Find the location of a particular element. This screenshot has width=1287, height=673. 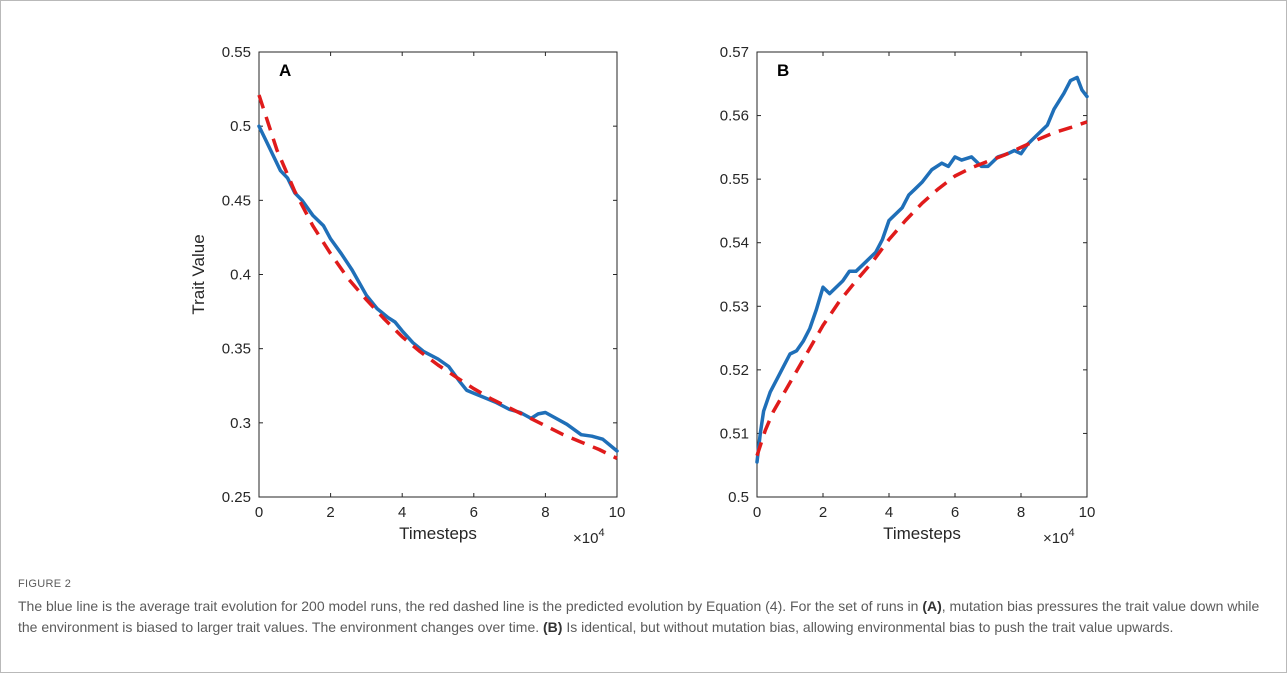

panel-a-y-tick-label: 0.4 is located at coordinates (240, 275).